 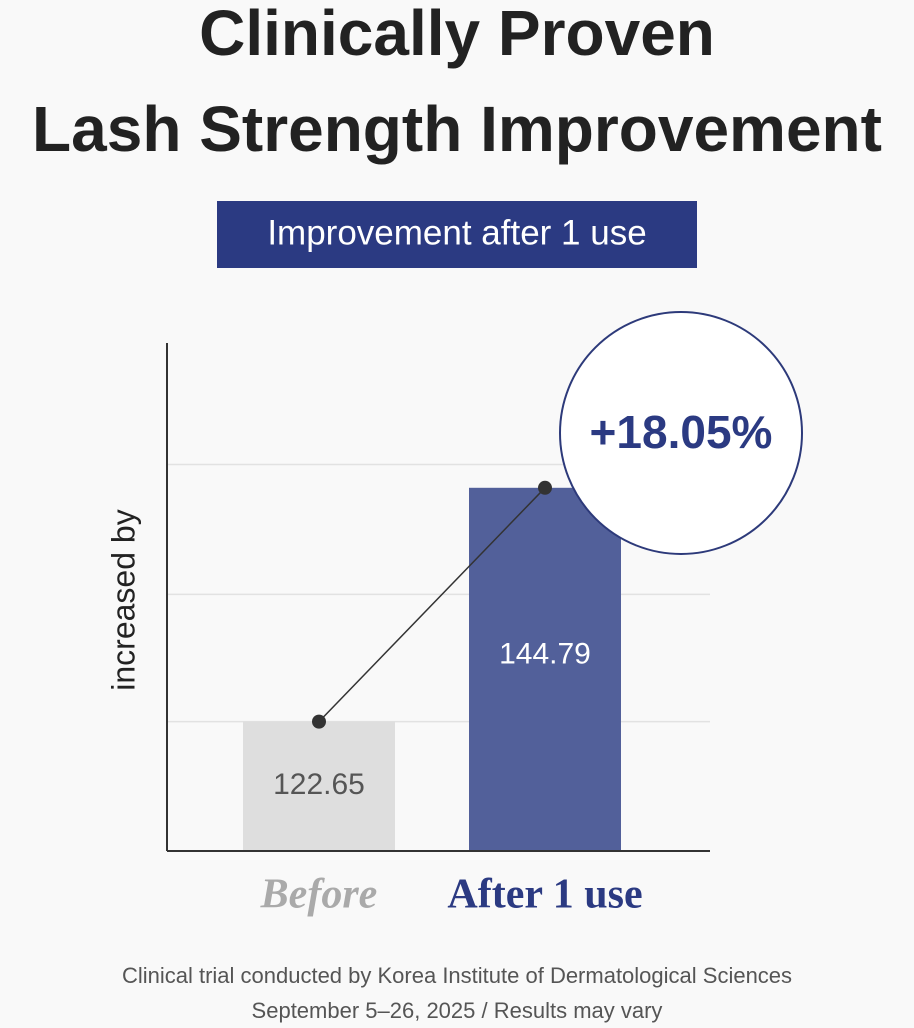 I want to click on value-label: 144.79, so click(x=545, y=653).